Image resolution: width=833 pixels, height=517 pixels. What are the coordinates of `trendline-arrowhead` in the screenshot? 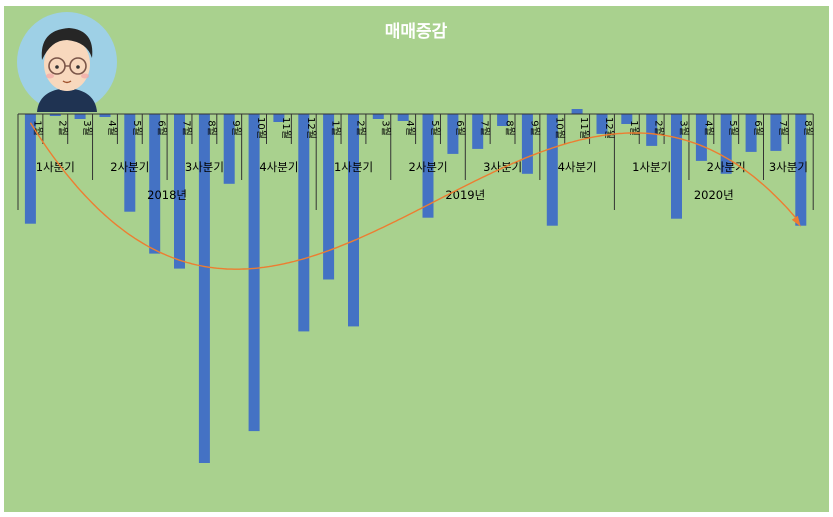 It's located at (796, 221).